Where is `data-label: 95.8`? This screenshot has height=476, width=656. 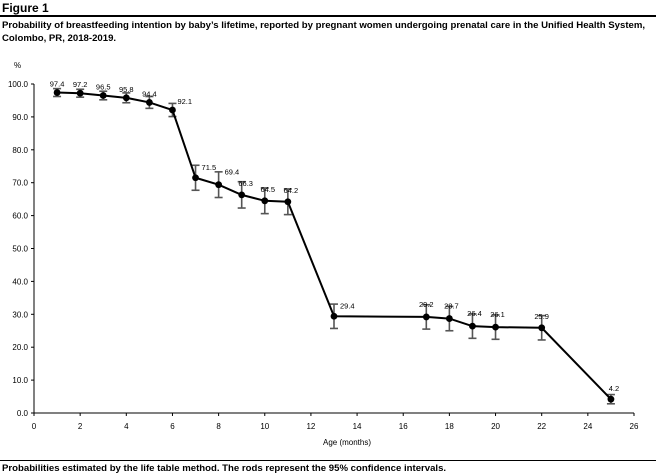 data-label: 95.8 is located at coordinates (126, 89).